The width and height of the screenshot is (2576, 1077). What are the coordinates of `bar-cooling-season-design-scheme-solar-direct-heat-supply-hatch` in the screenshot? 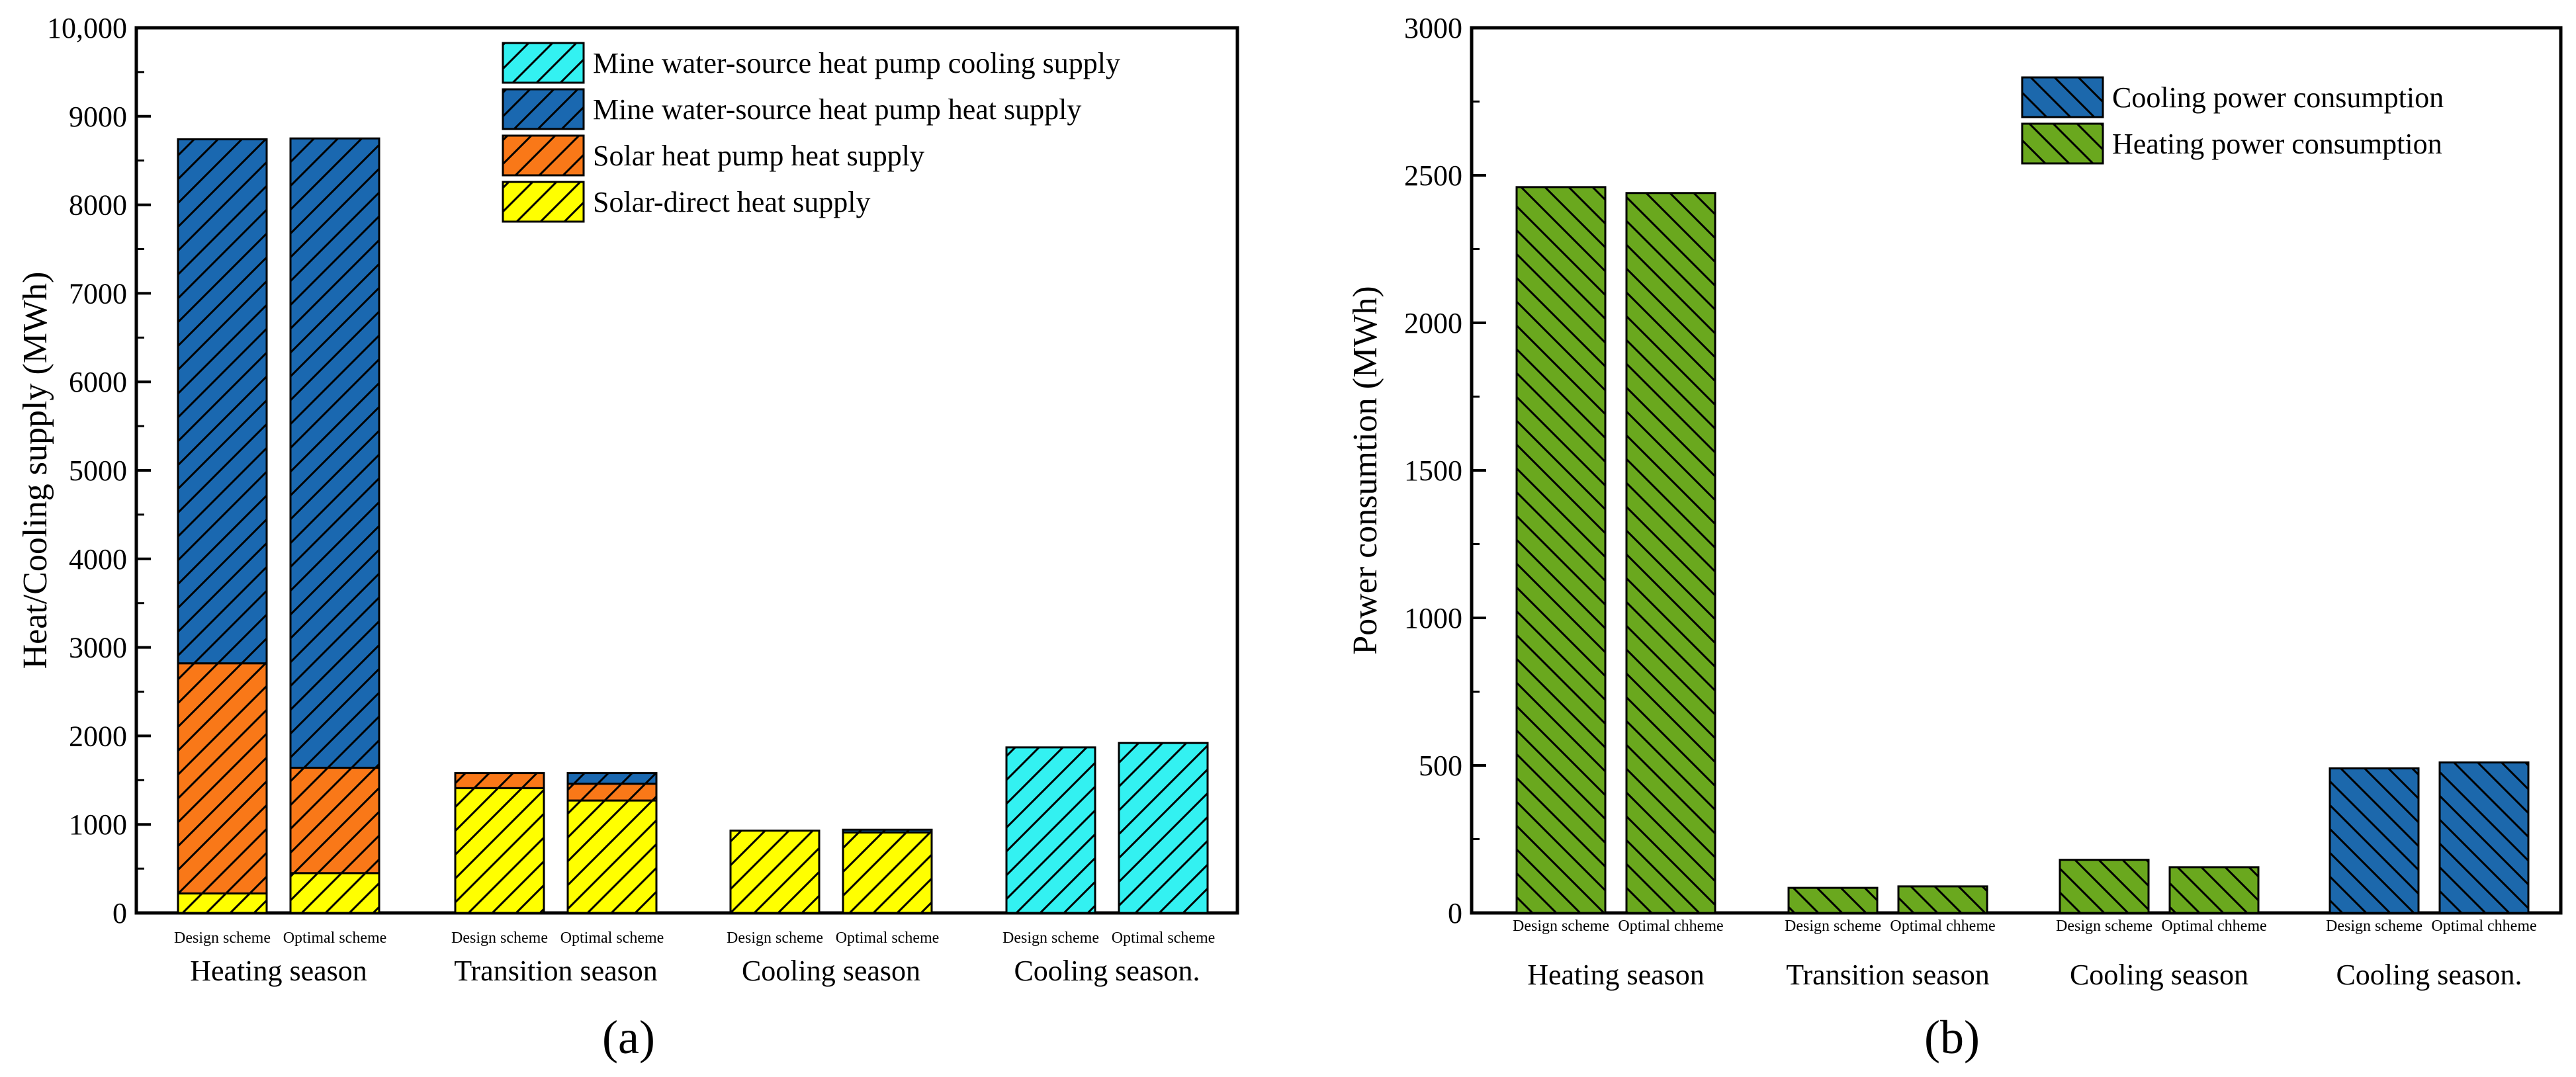 It's located at (775, 872).